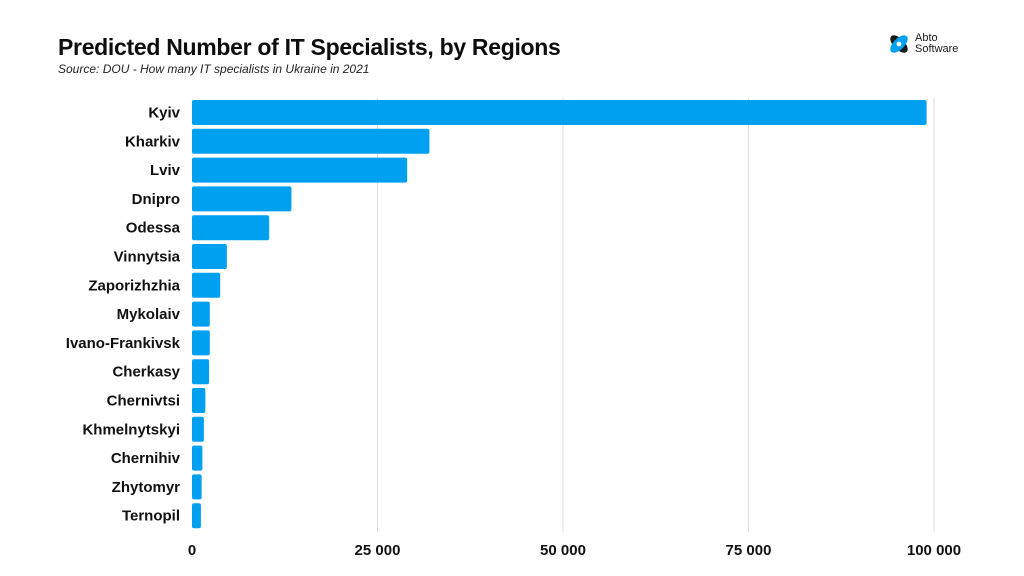 The image size is (1024, 576). I want to click on category-label: Dnipro, so click(156, 199).